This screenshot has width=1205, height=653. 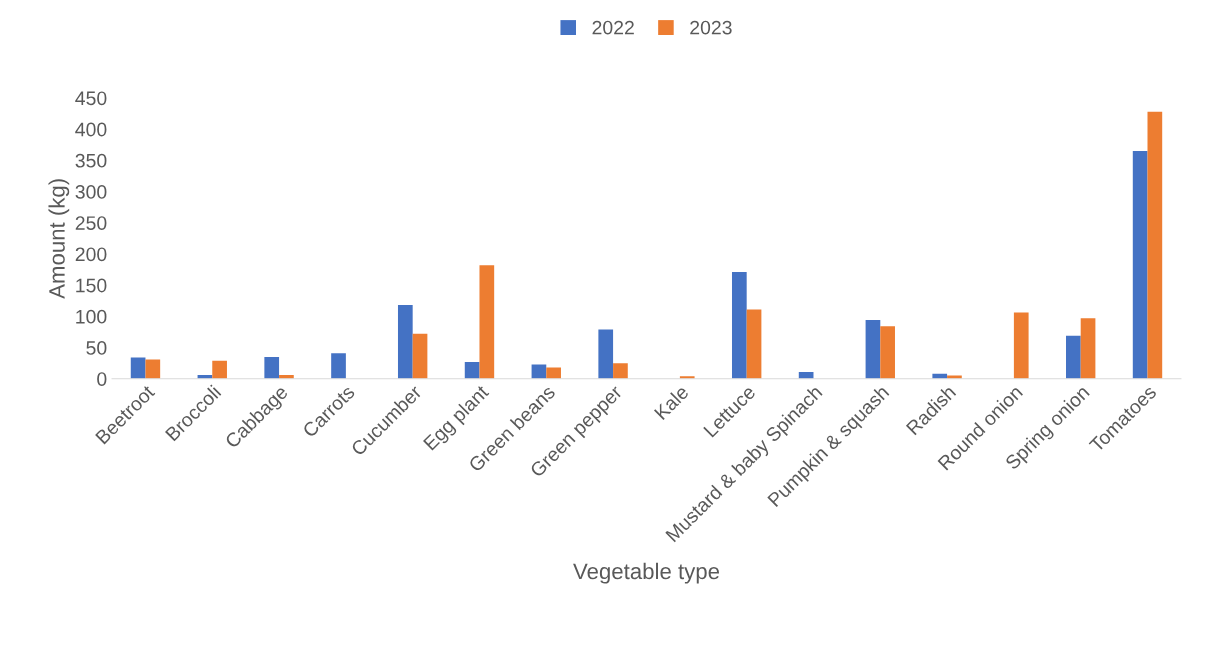 What do you see at coordinates (91, 254) in the screenshot?
I see `y-tick-label: 200` at bounding box center [91, 254].